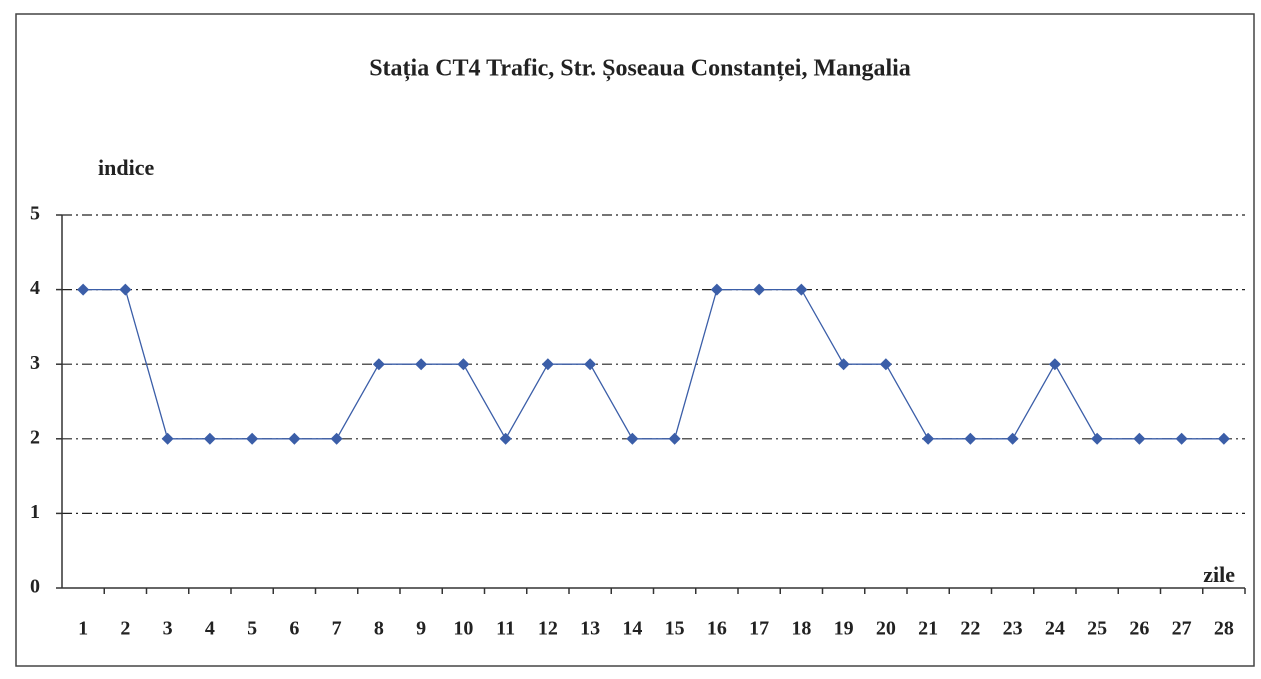 The width and height of the screenshot is (1261, 679). What do you see at coordinates (35, 437) in the screenshot?
I see `y-tick-label: 2` at bounding box center [35, 437].